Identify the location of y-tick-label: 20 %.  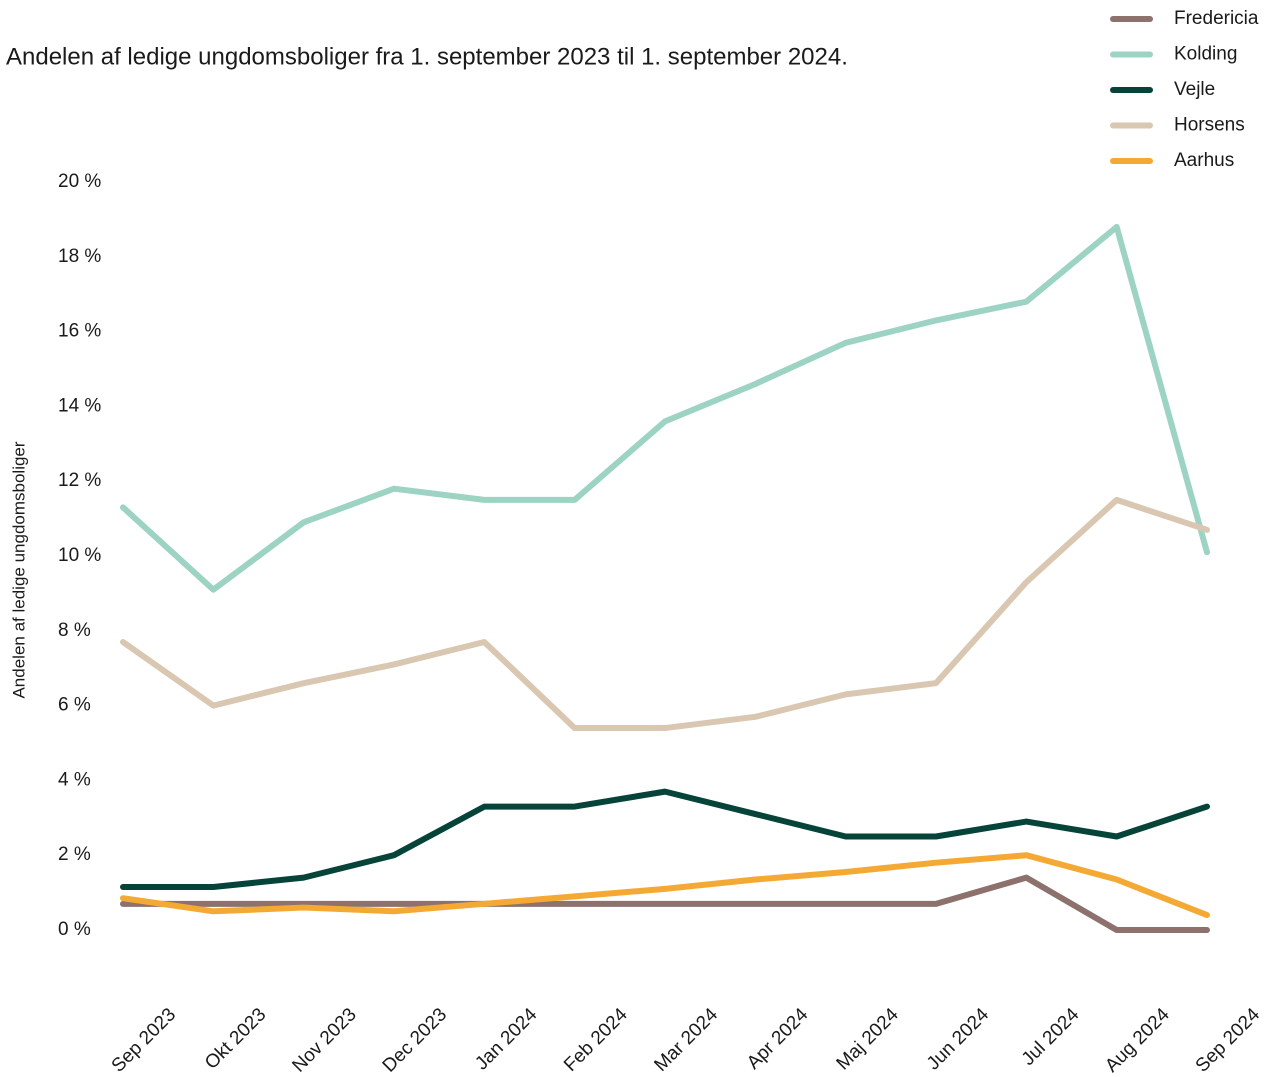
(79, 181).